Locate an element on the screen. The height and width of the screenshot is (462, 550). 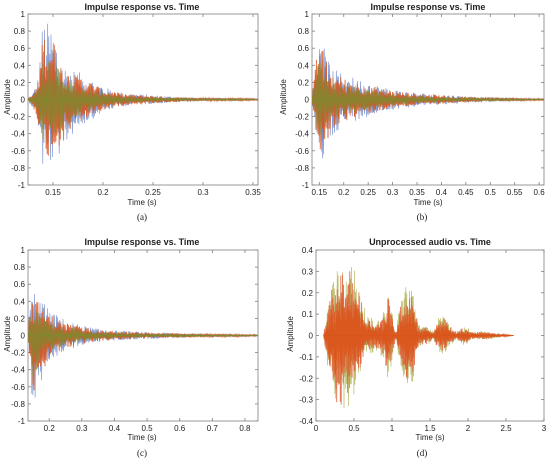
panel-b-xtick-label: 0.2 is located at coordinates (344, 192).